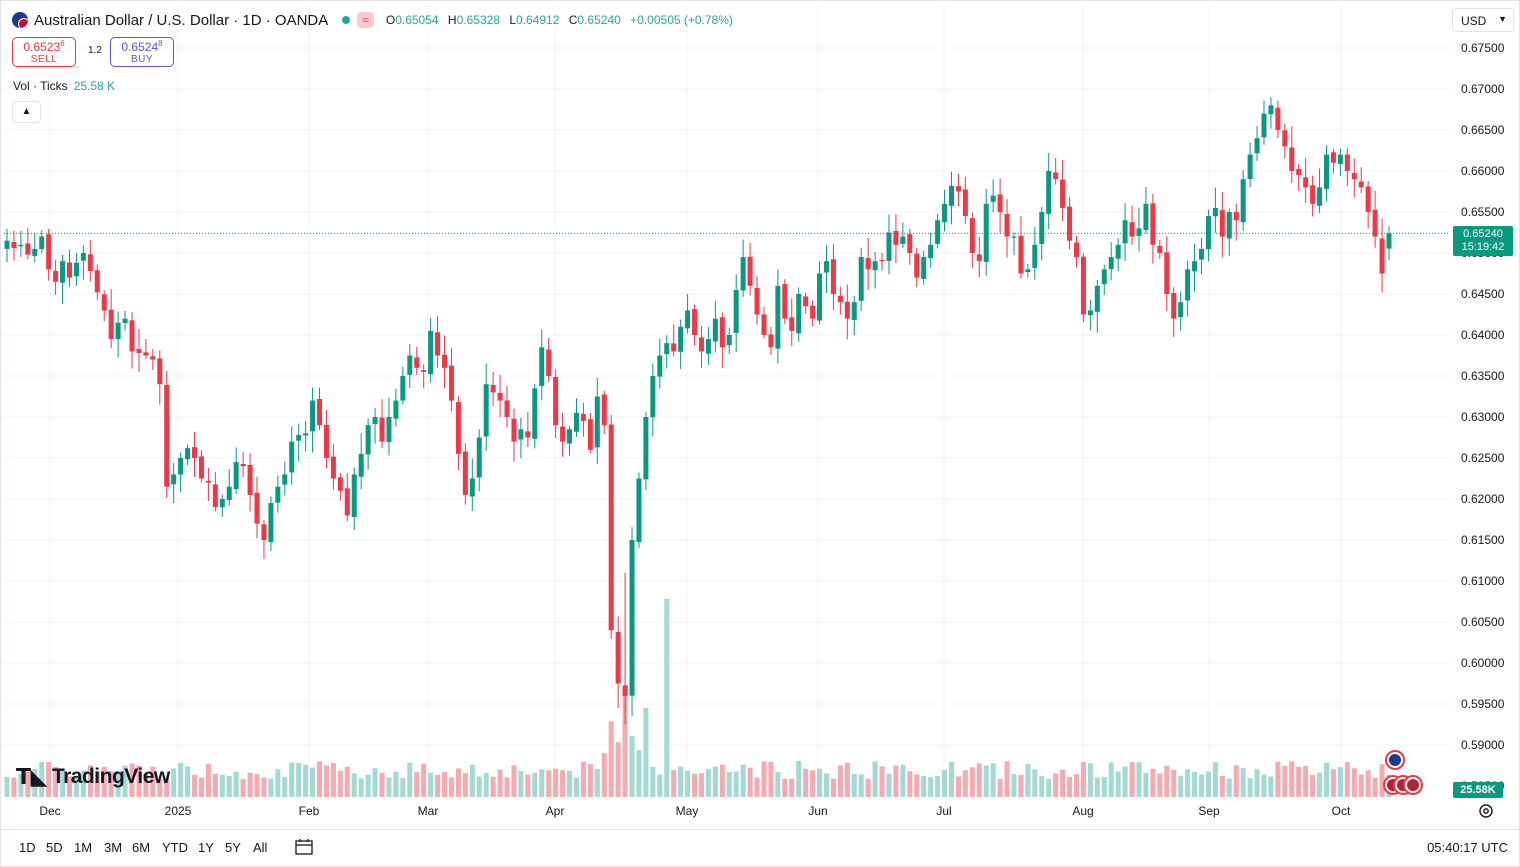 Image resolution: width=1520 pixels, height=867 pixels. I want to click on range-5d-button: 5D, so click(54, 847).